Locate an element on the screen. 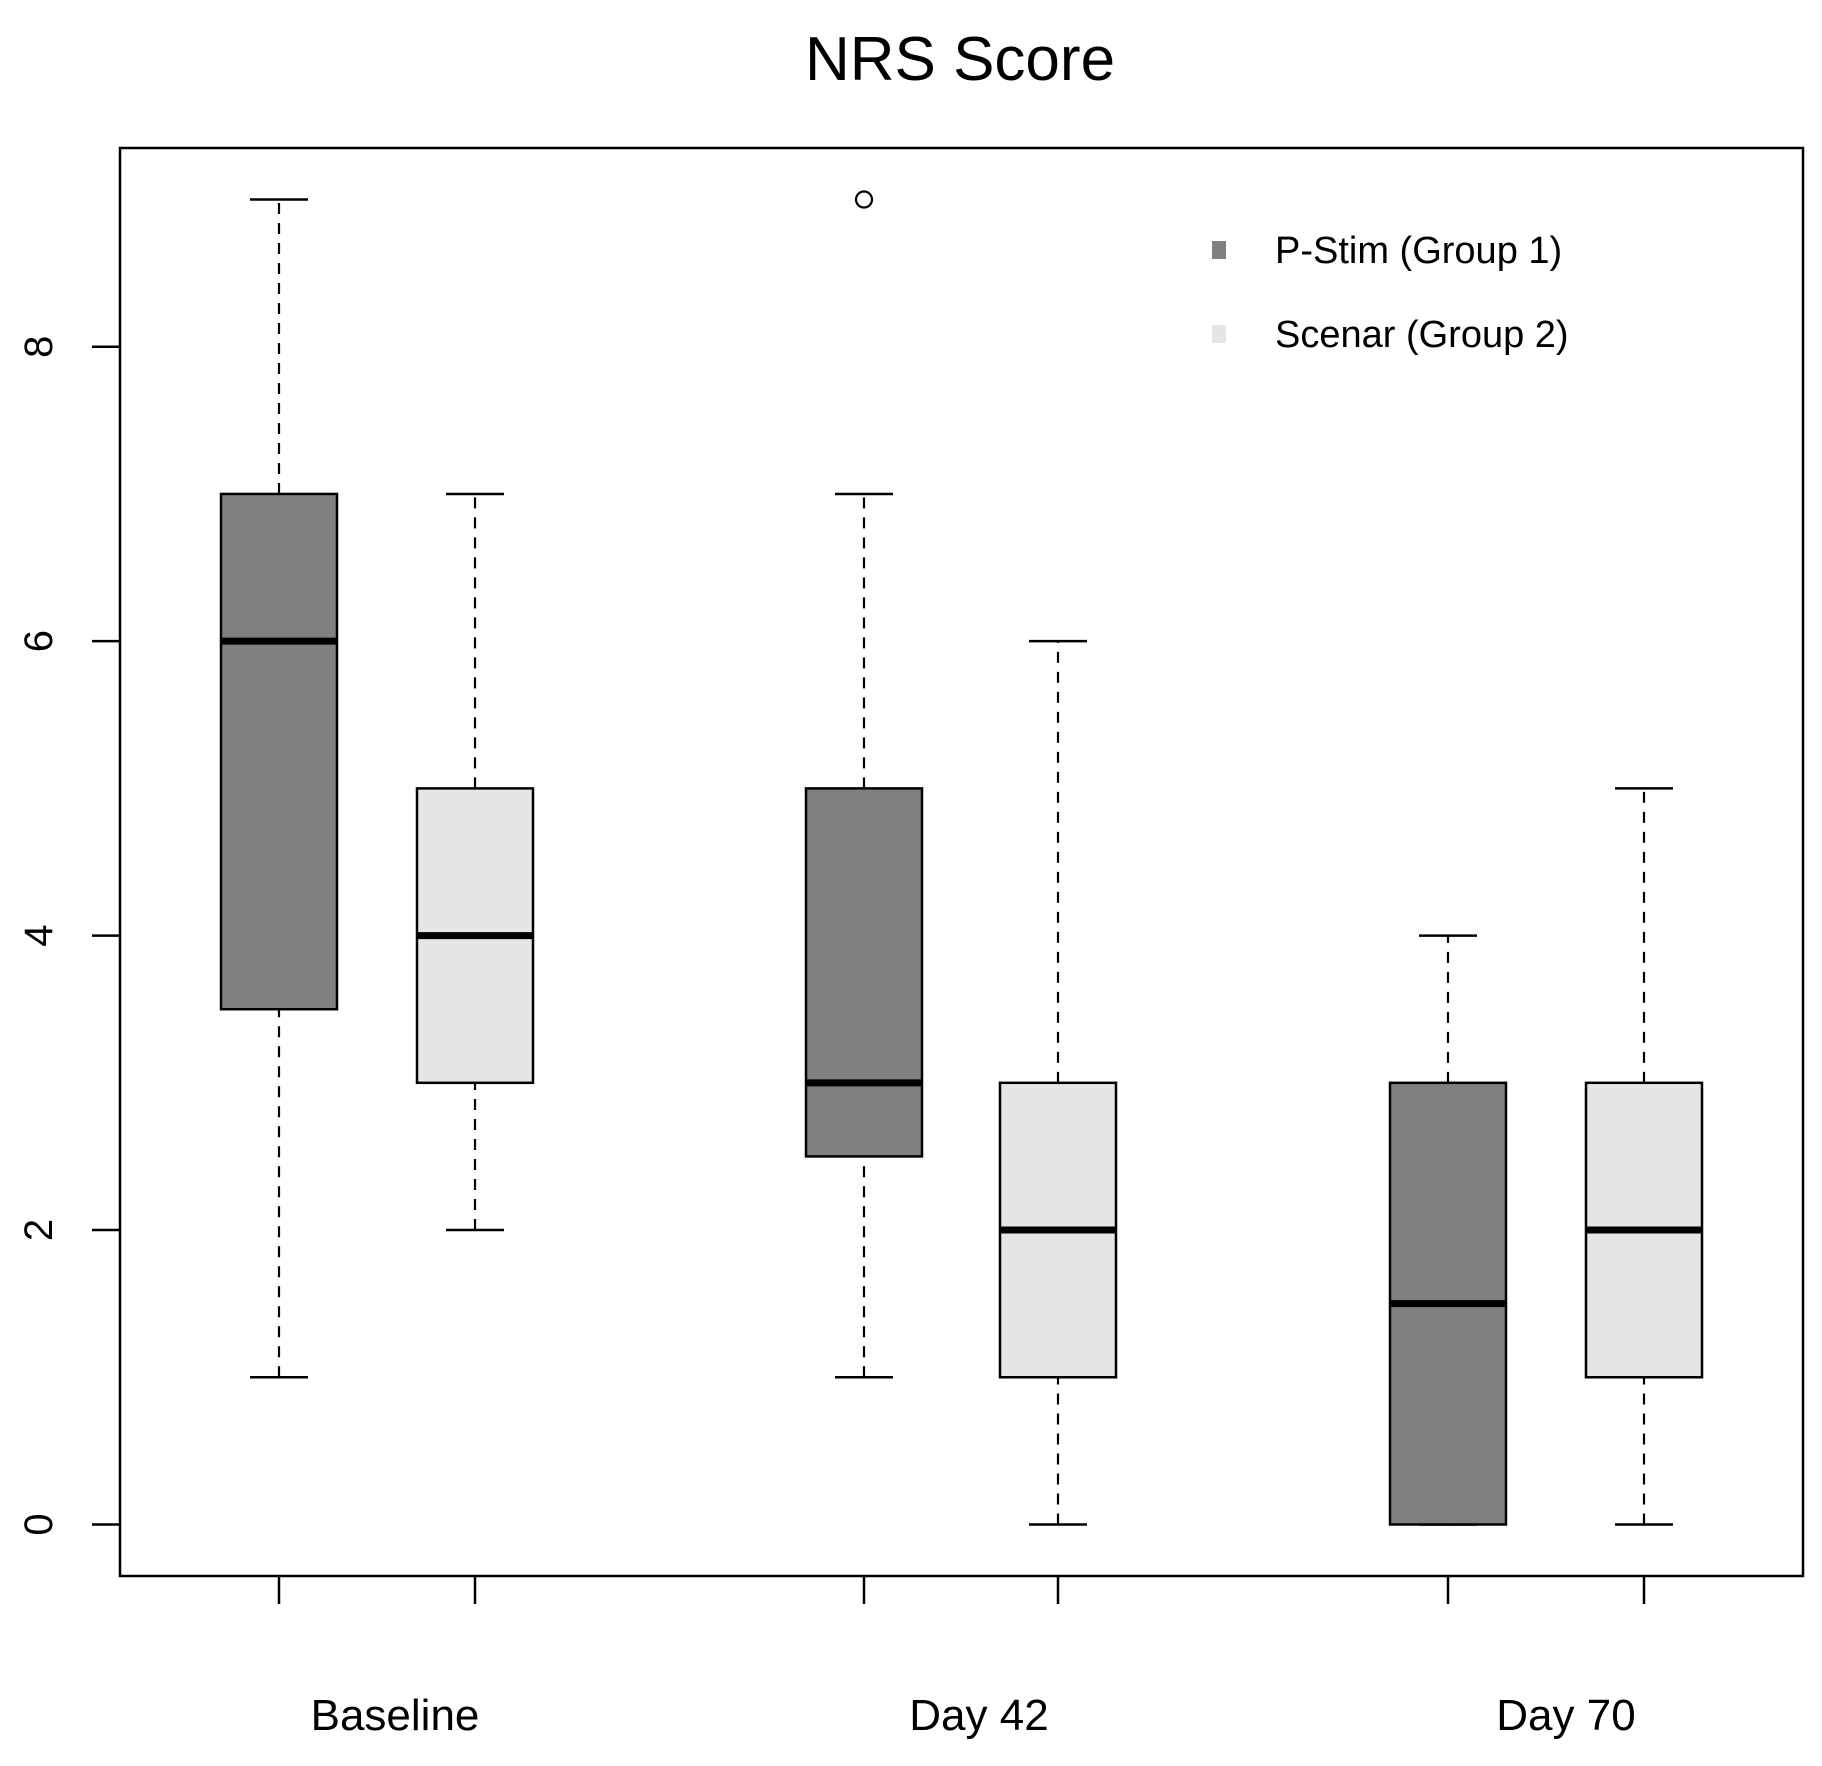  box-day-42-p-stim-body is located at coordinates (864, 972).